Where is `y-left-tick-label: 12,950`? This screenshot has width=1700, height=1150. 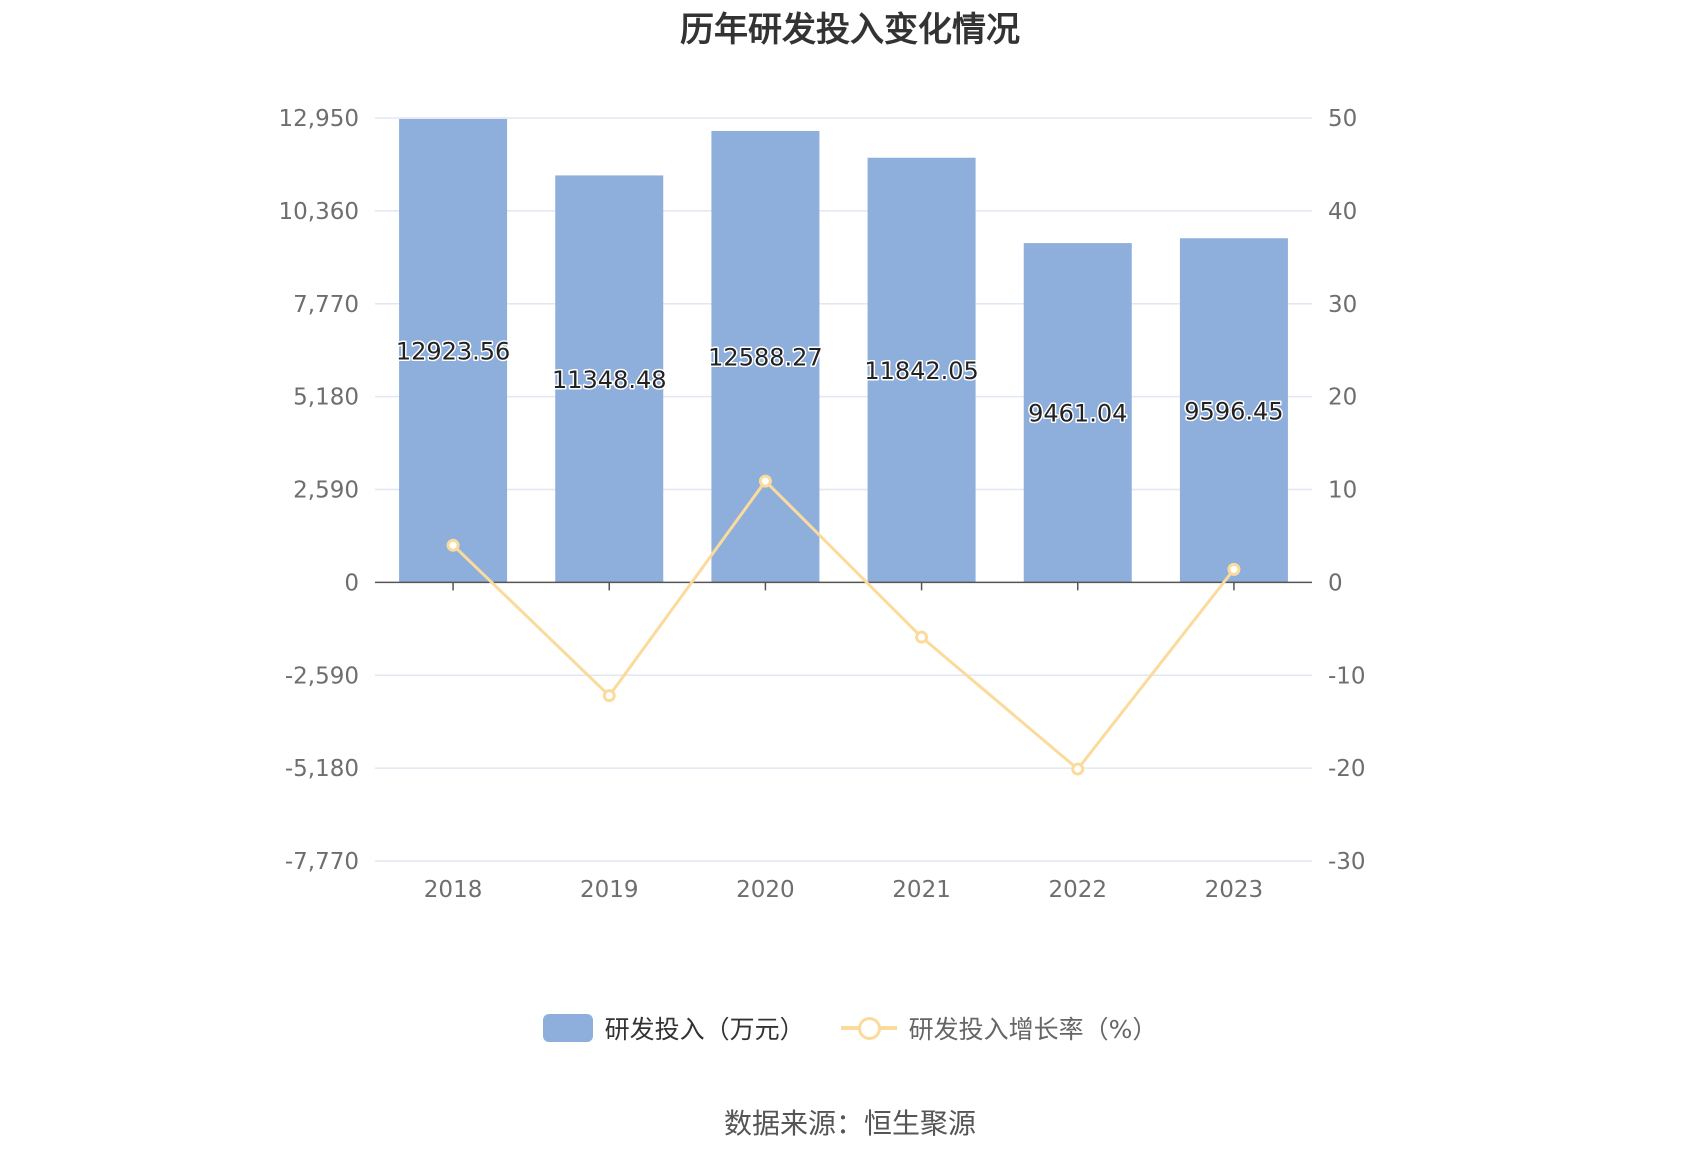
y-left-tick-label: 12,950 is located at coordinates (319, 119).